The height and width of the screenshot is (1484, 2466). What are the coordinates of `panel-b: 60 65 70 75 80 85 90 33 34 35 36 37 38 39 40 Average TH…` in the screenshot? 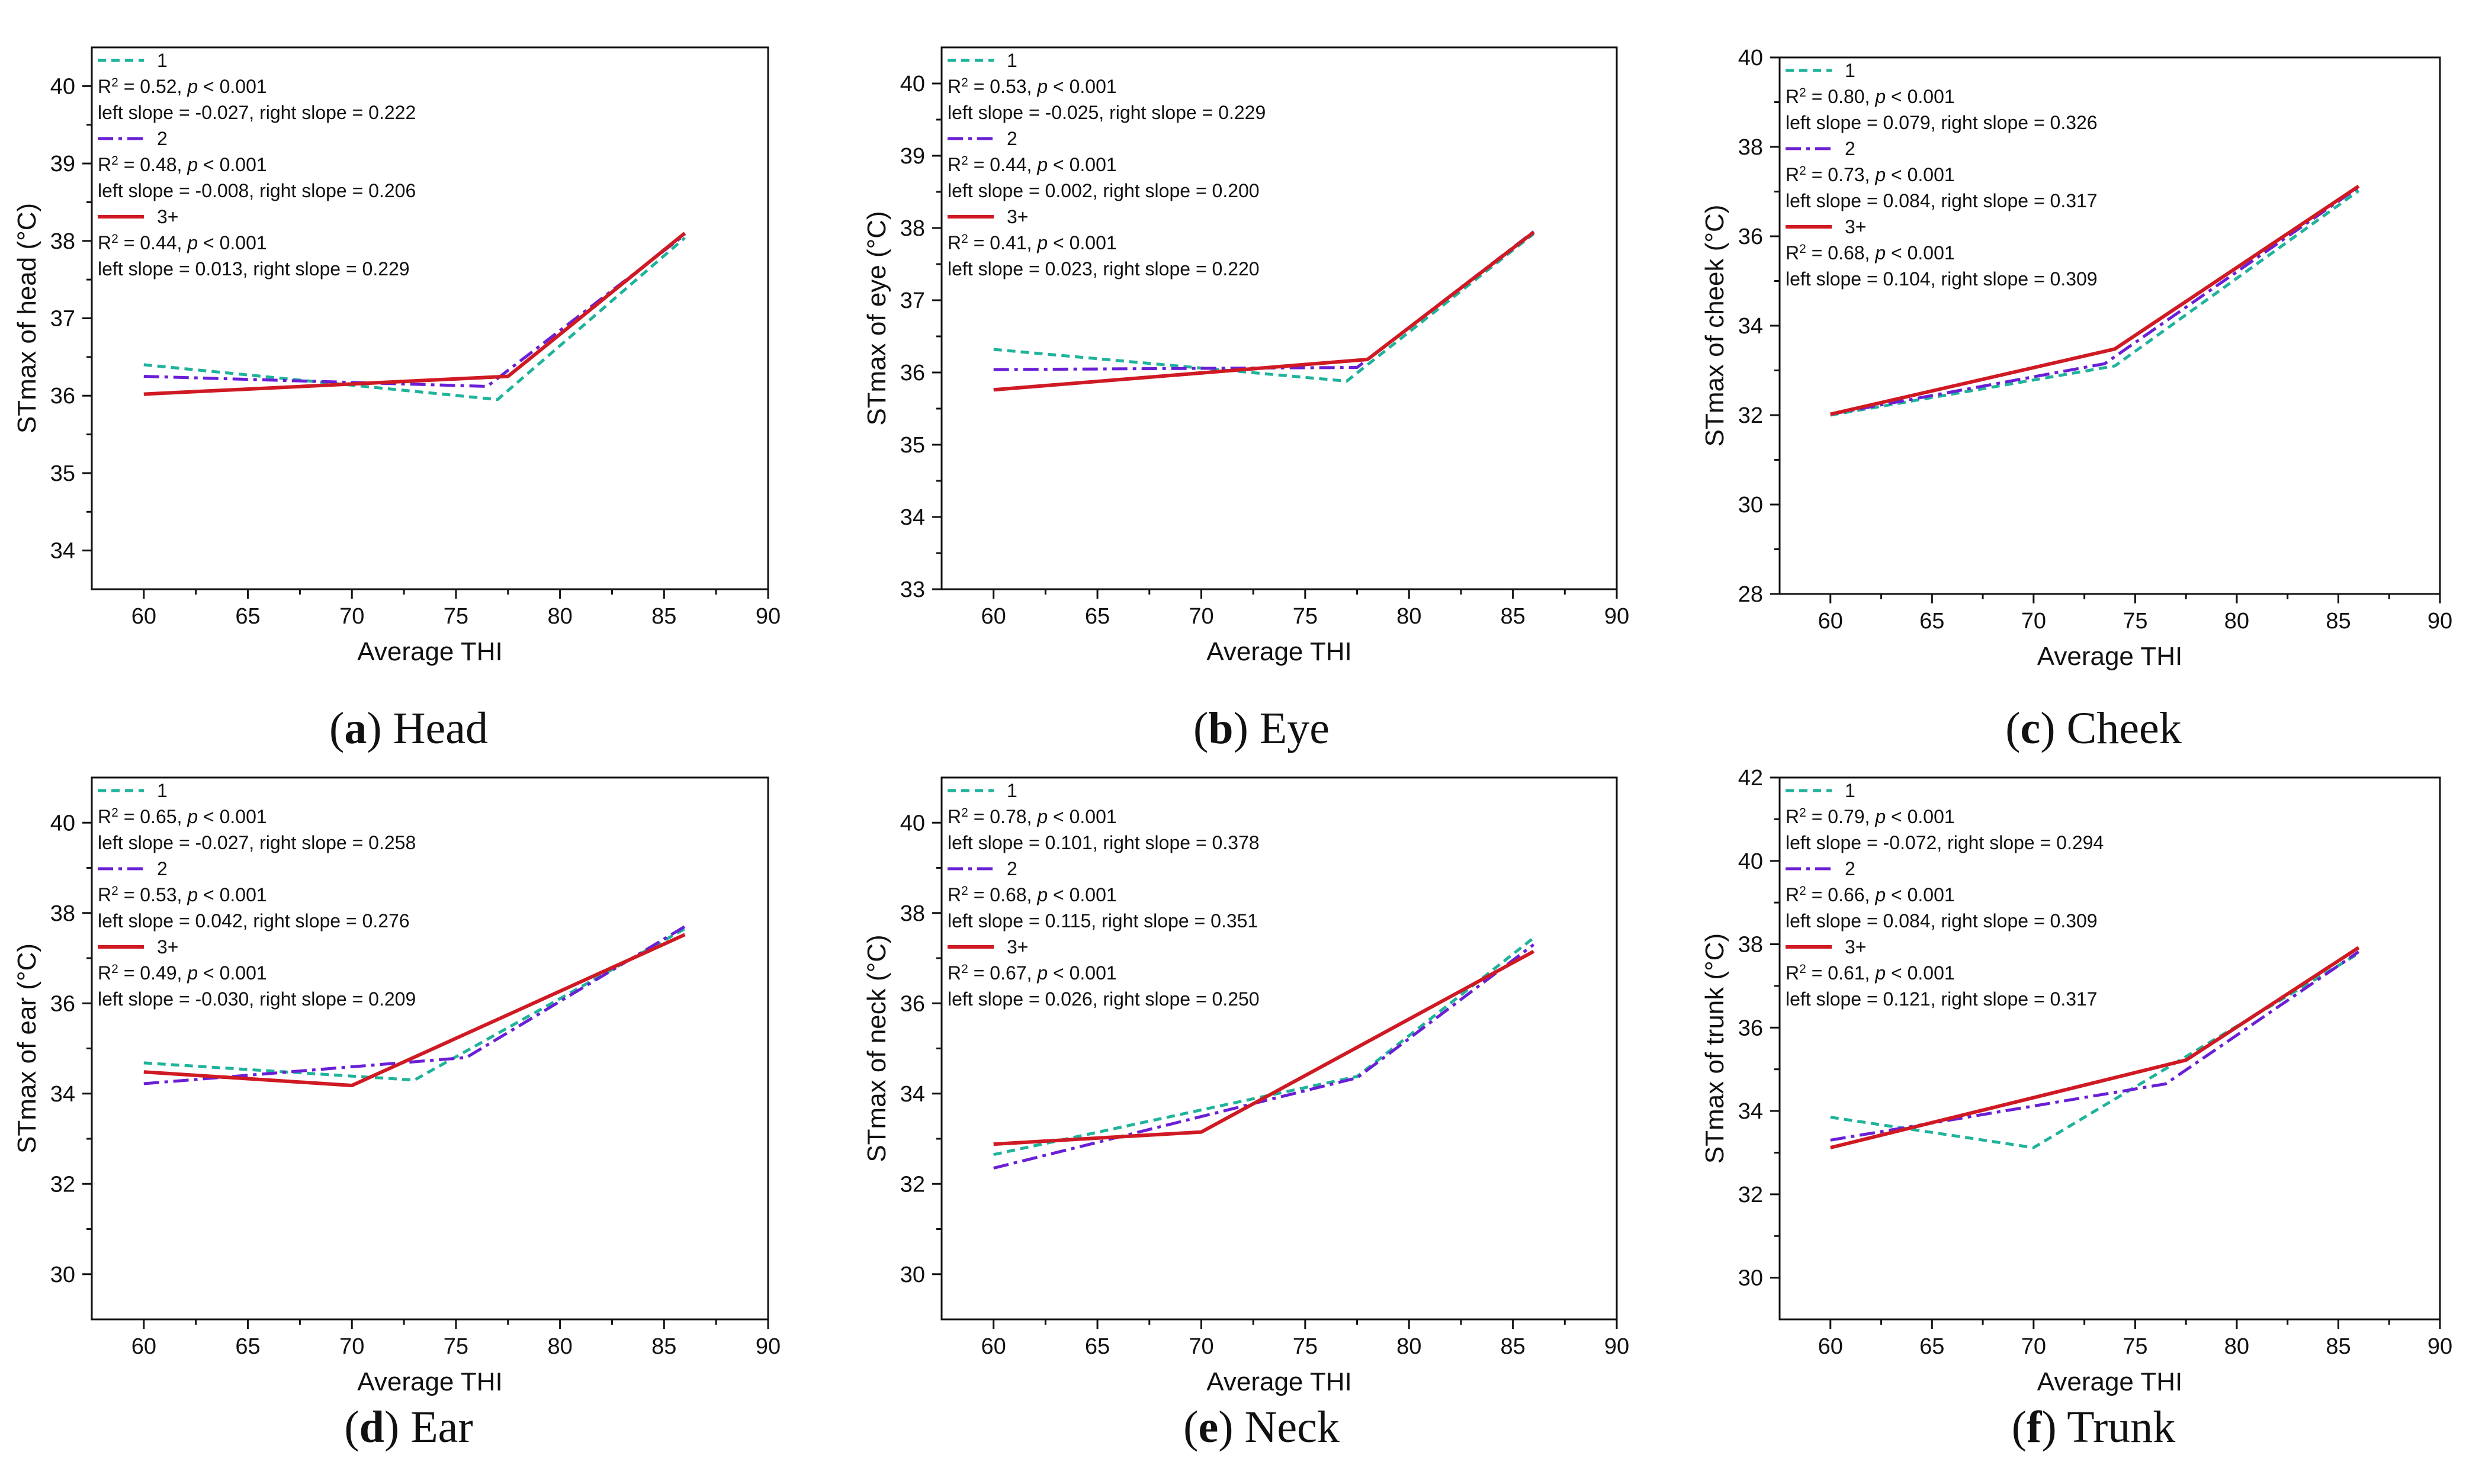 It's located at (1245, 400).